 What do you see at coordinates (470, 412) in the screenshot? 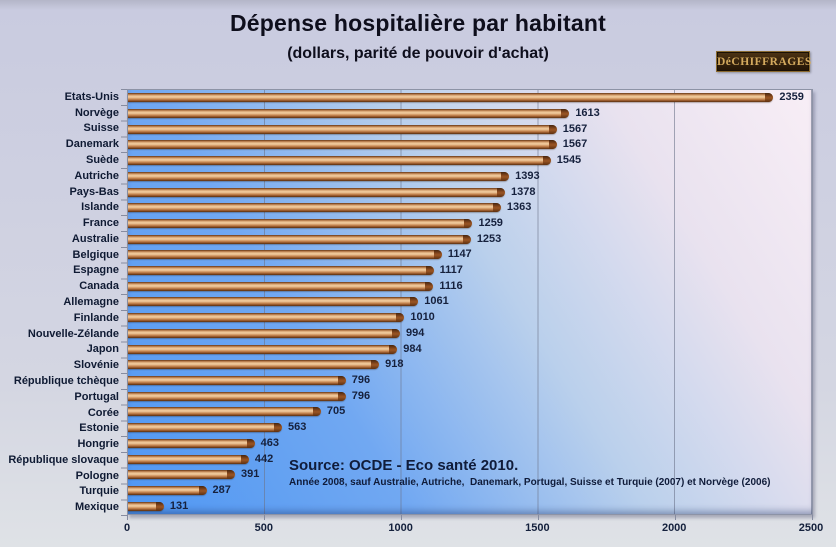
I see `bar-row: 705` at bounding box center [470, 412].